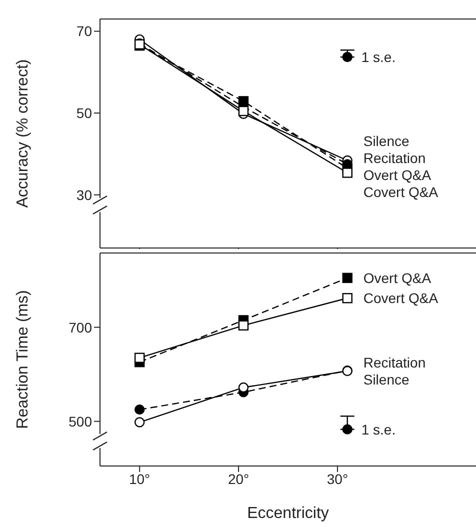 The height and width of the screenshot is (527, 476). I want to click on x-tick-label: 20°, so click(239, 478).